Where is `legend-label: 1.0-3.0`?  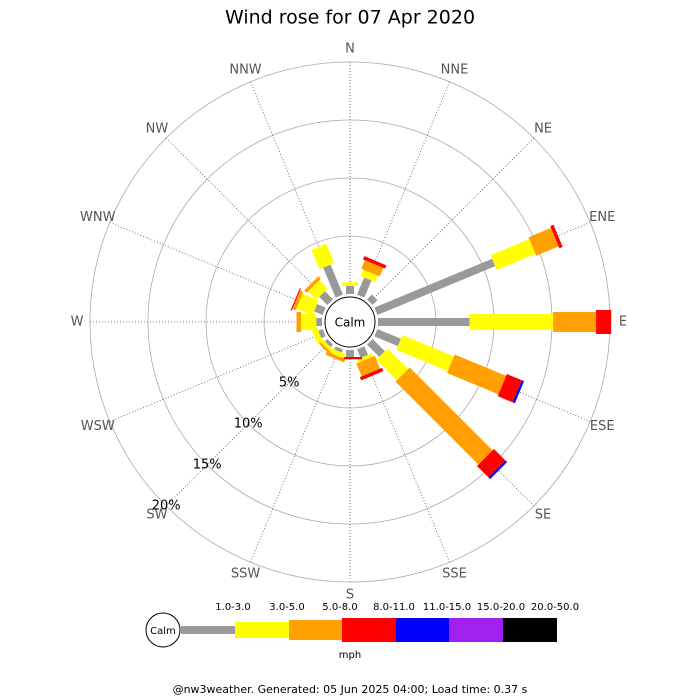
legend-label: 1.0-3.0 is located at coordinates (232, 607).